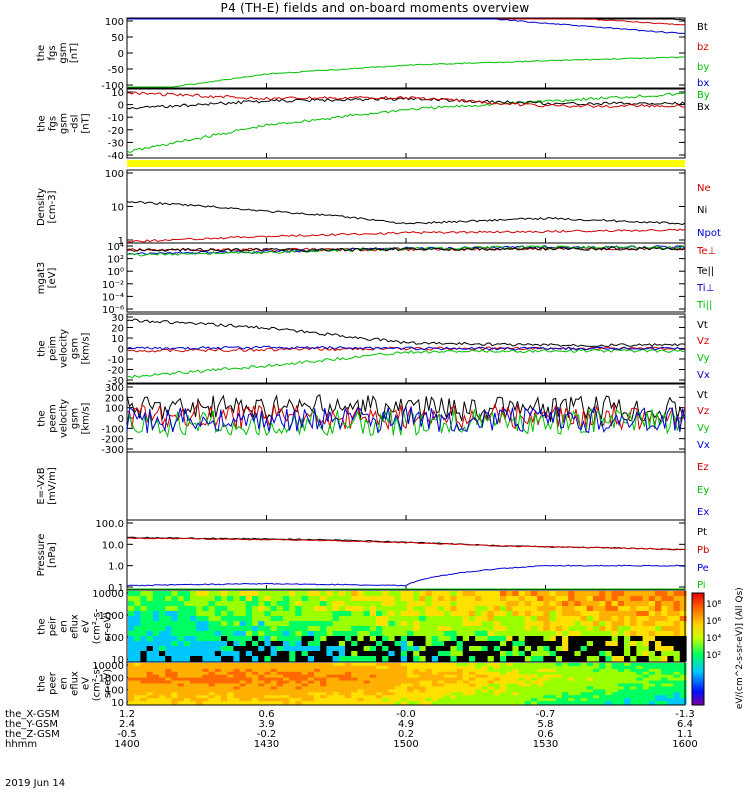  I want to click on y-tick-label: 0.1, so click(116, 588).